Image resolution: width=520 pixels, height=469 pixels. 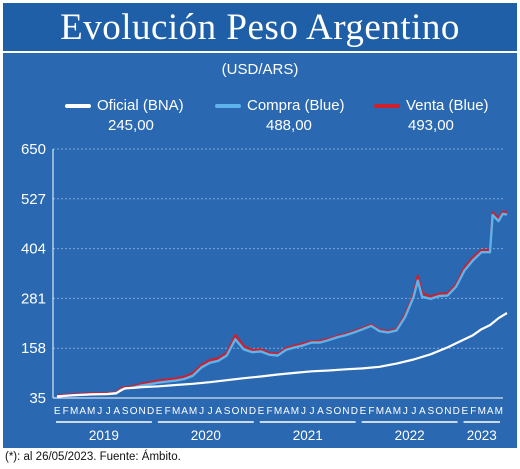 I want to click on y-tick-label: 281, so click(x=33, y=298).